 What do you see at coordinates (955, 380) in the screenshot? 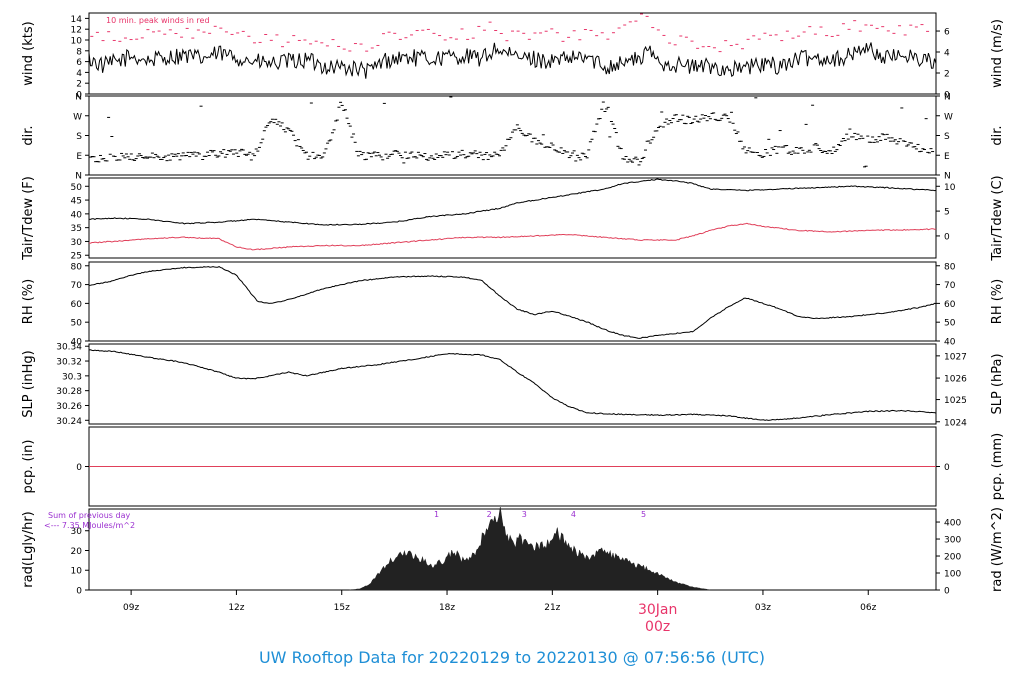
I see `ytick-label-right-slp: 1026` at bounding box center [955, 380].